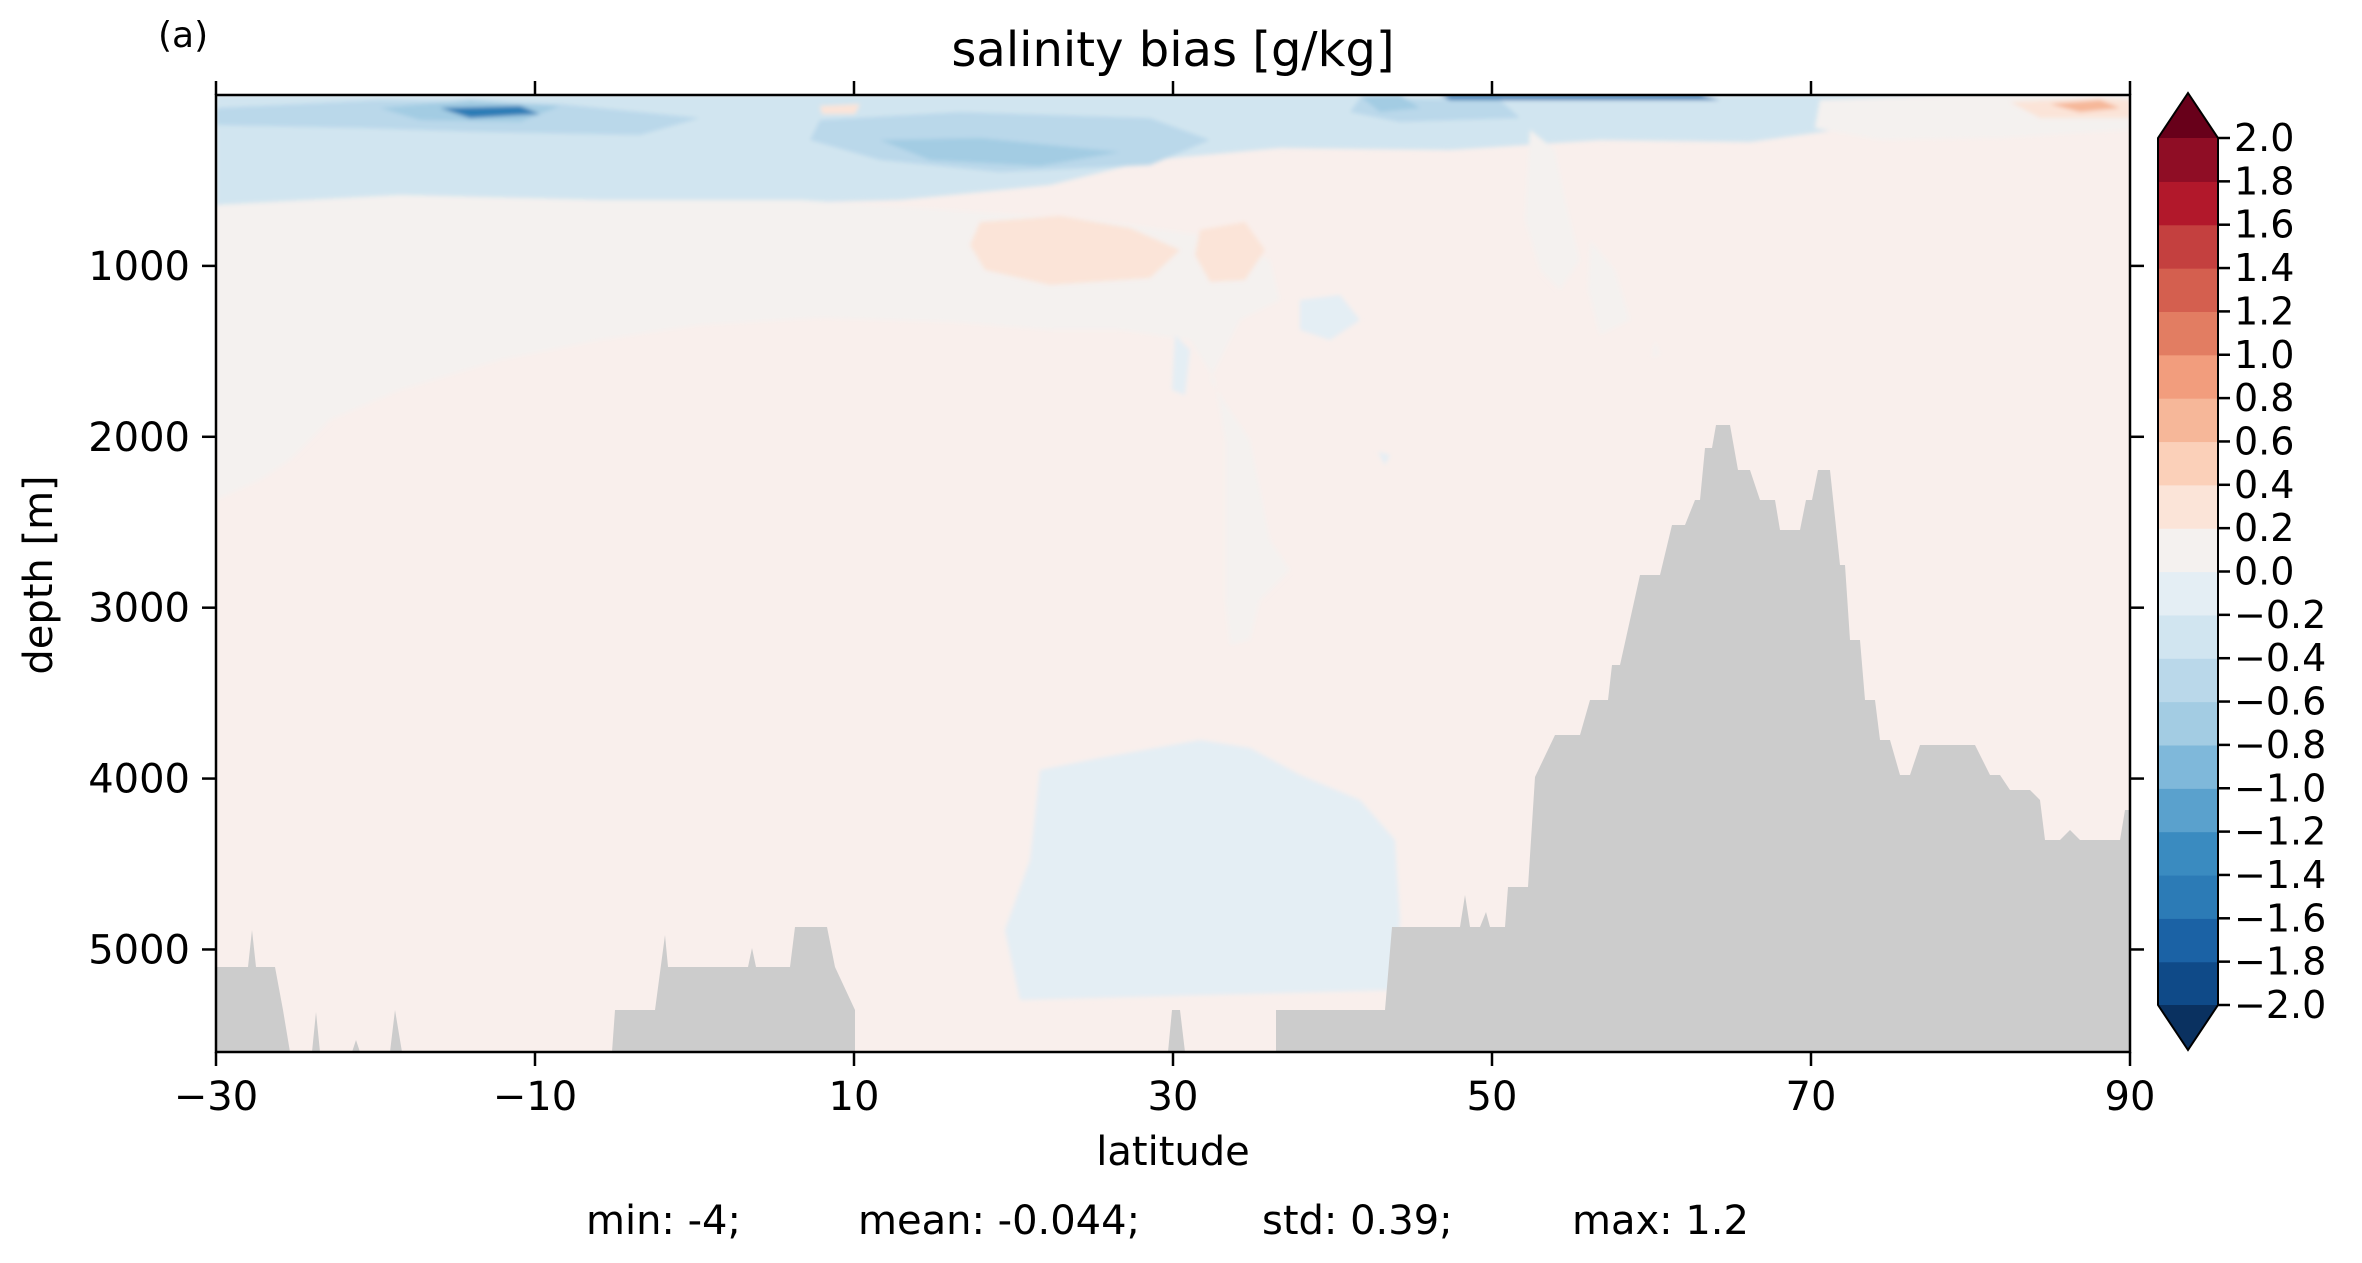  Describe the element at coordinates (1080, 106) in the screenshot. I see `contour-region-surface-deep` at that location.